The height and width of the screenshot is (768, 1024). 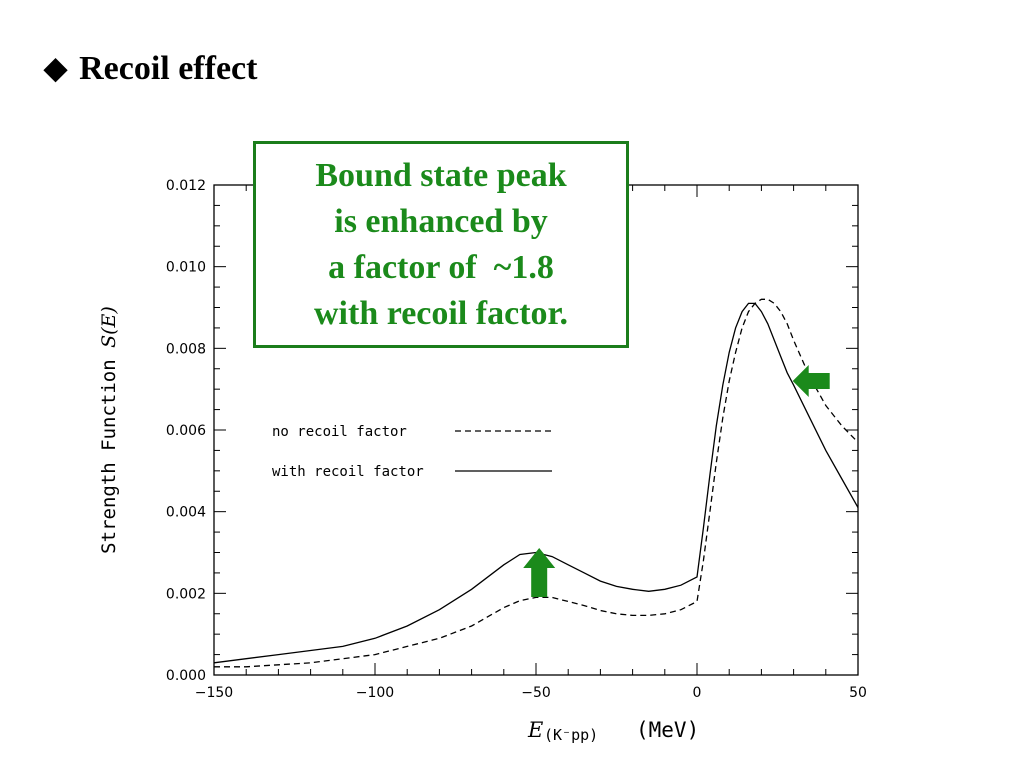 I want to click on slide-title-text: Recoil effect, so click(x=168, y=68).